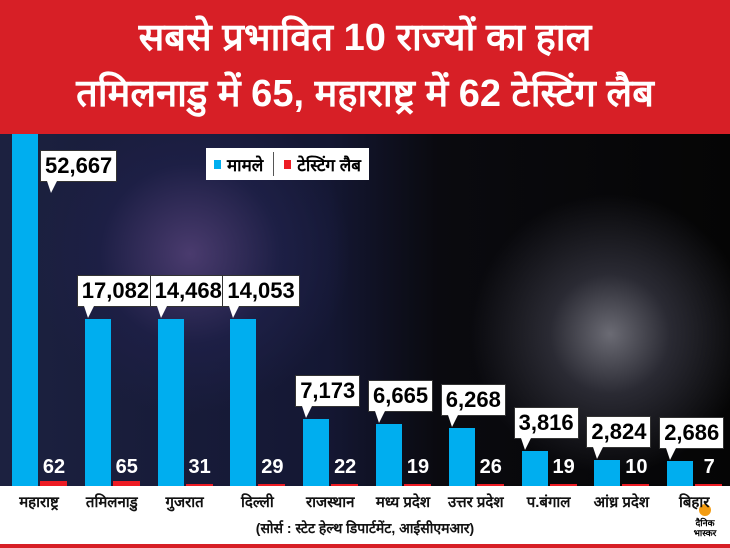 The height and width of the screenshot is (548, 730). What do you see at coordinates (79, 171) in the screenshot?
I see `data-label-cases: 52,667` at bounding box center [79, 171].